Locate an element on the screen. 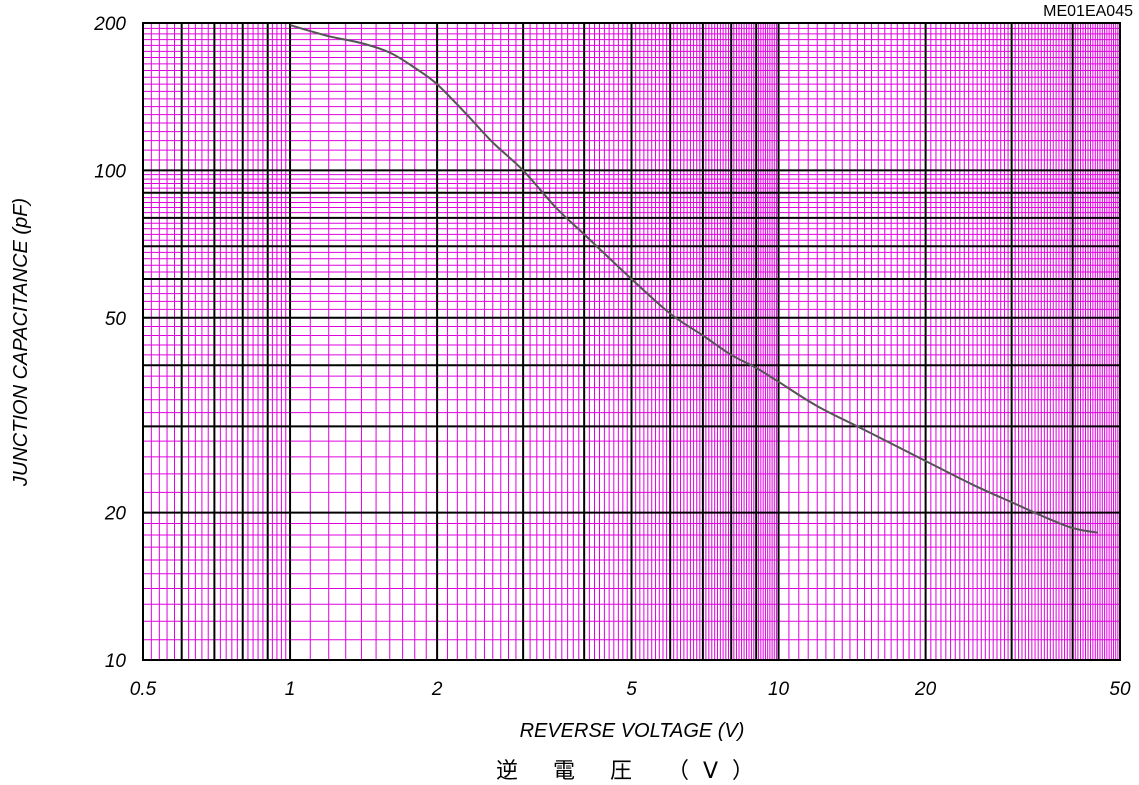 The width and height of the screenshot is (1139, 785). x-tick-label: 5 is located at coordinates (631, 689).